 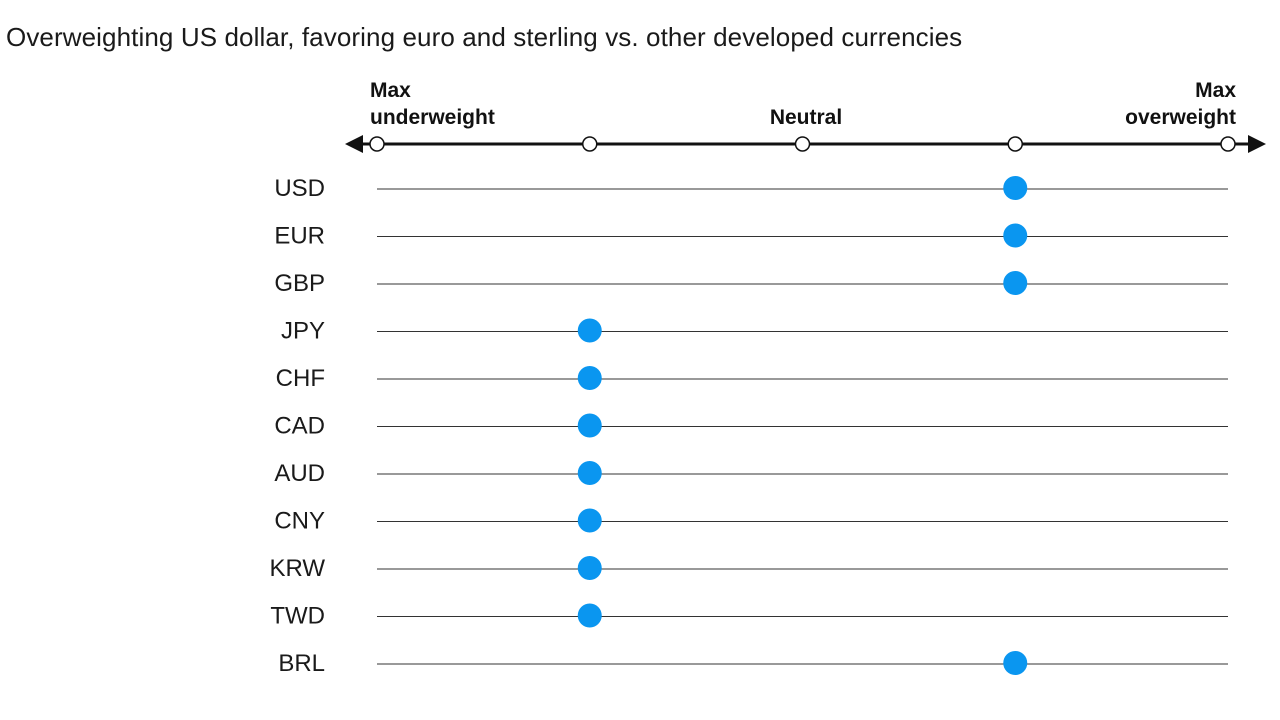 I want to click on scale-ticks, so click(x=802, y=144).